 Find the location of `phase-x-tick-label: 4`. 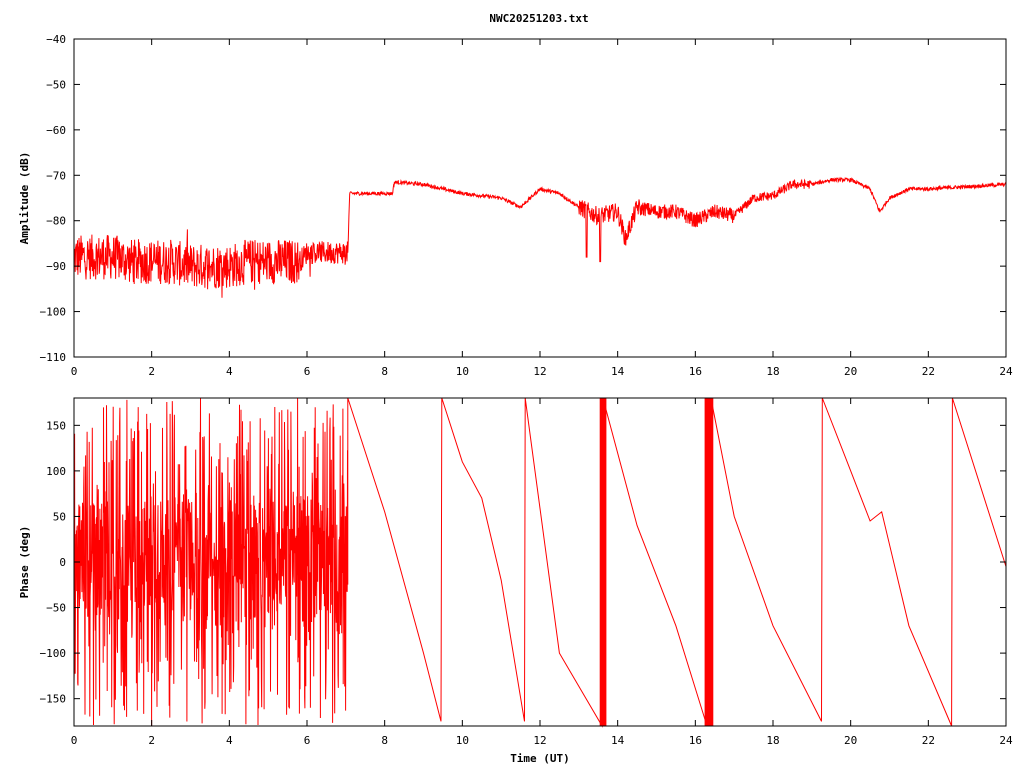

phase-x-tick-label: 4 is located at coordinates (229, 740).